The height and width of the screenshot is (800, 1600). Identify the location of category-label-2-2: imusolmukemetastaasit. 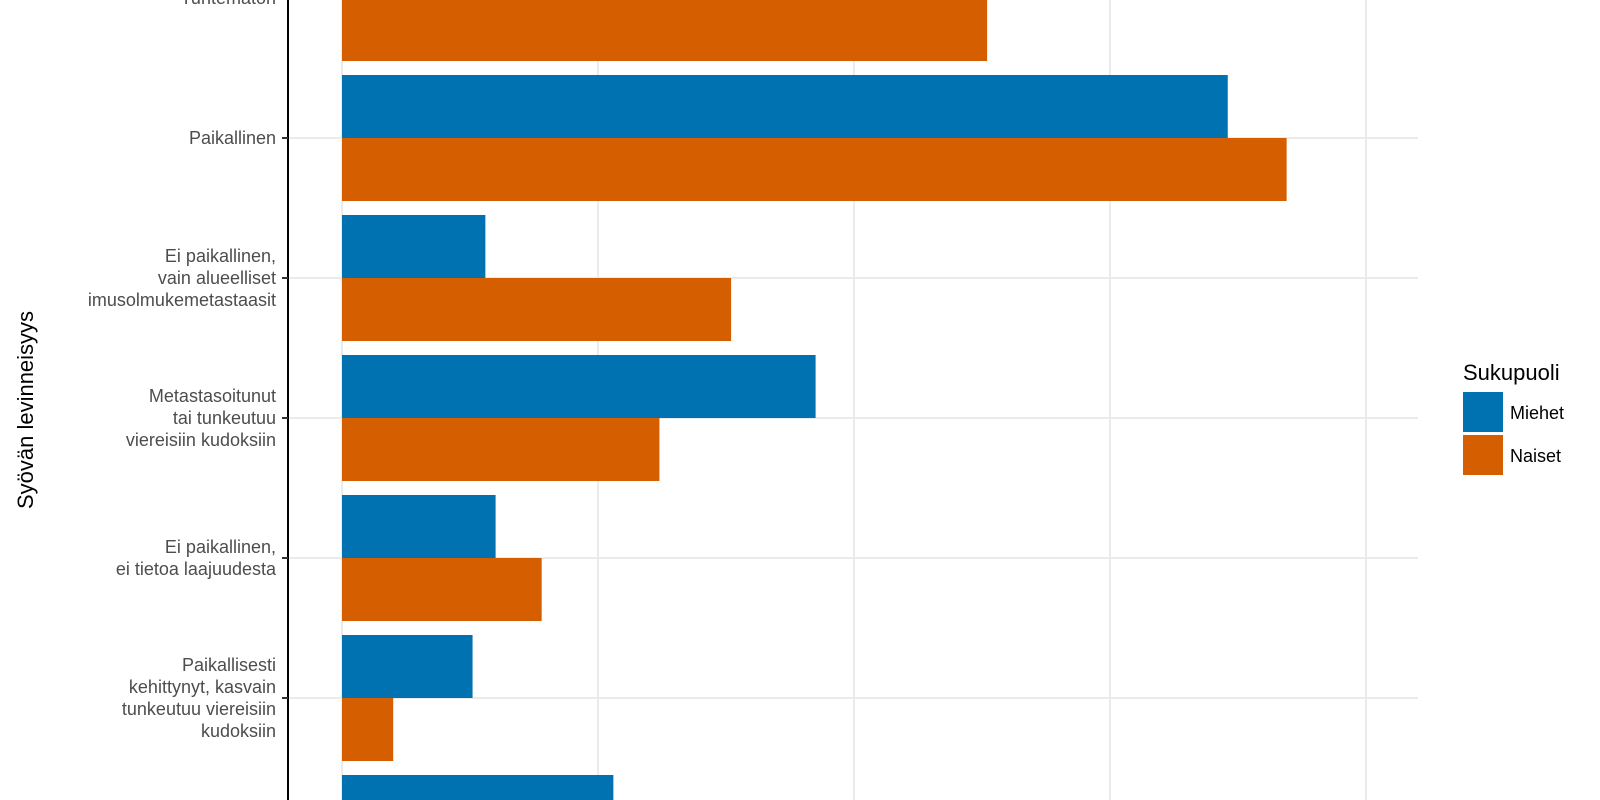
(182, 300).